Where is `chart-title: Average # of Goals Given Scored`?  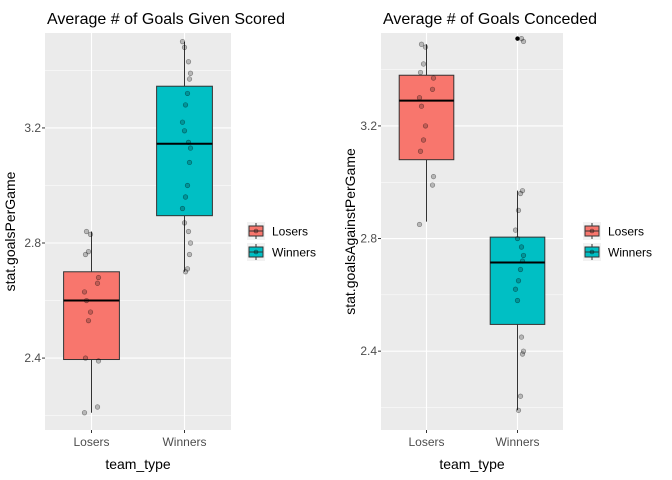 chart-title: Average # of Goals Given Scored is located at coordinates (166, 19).